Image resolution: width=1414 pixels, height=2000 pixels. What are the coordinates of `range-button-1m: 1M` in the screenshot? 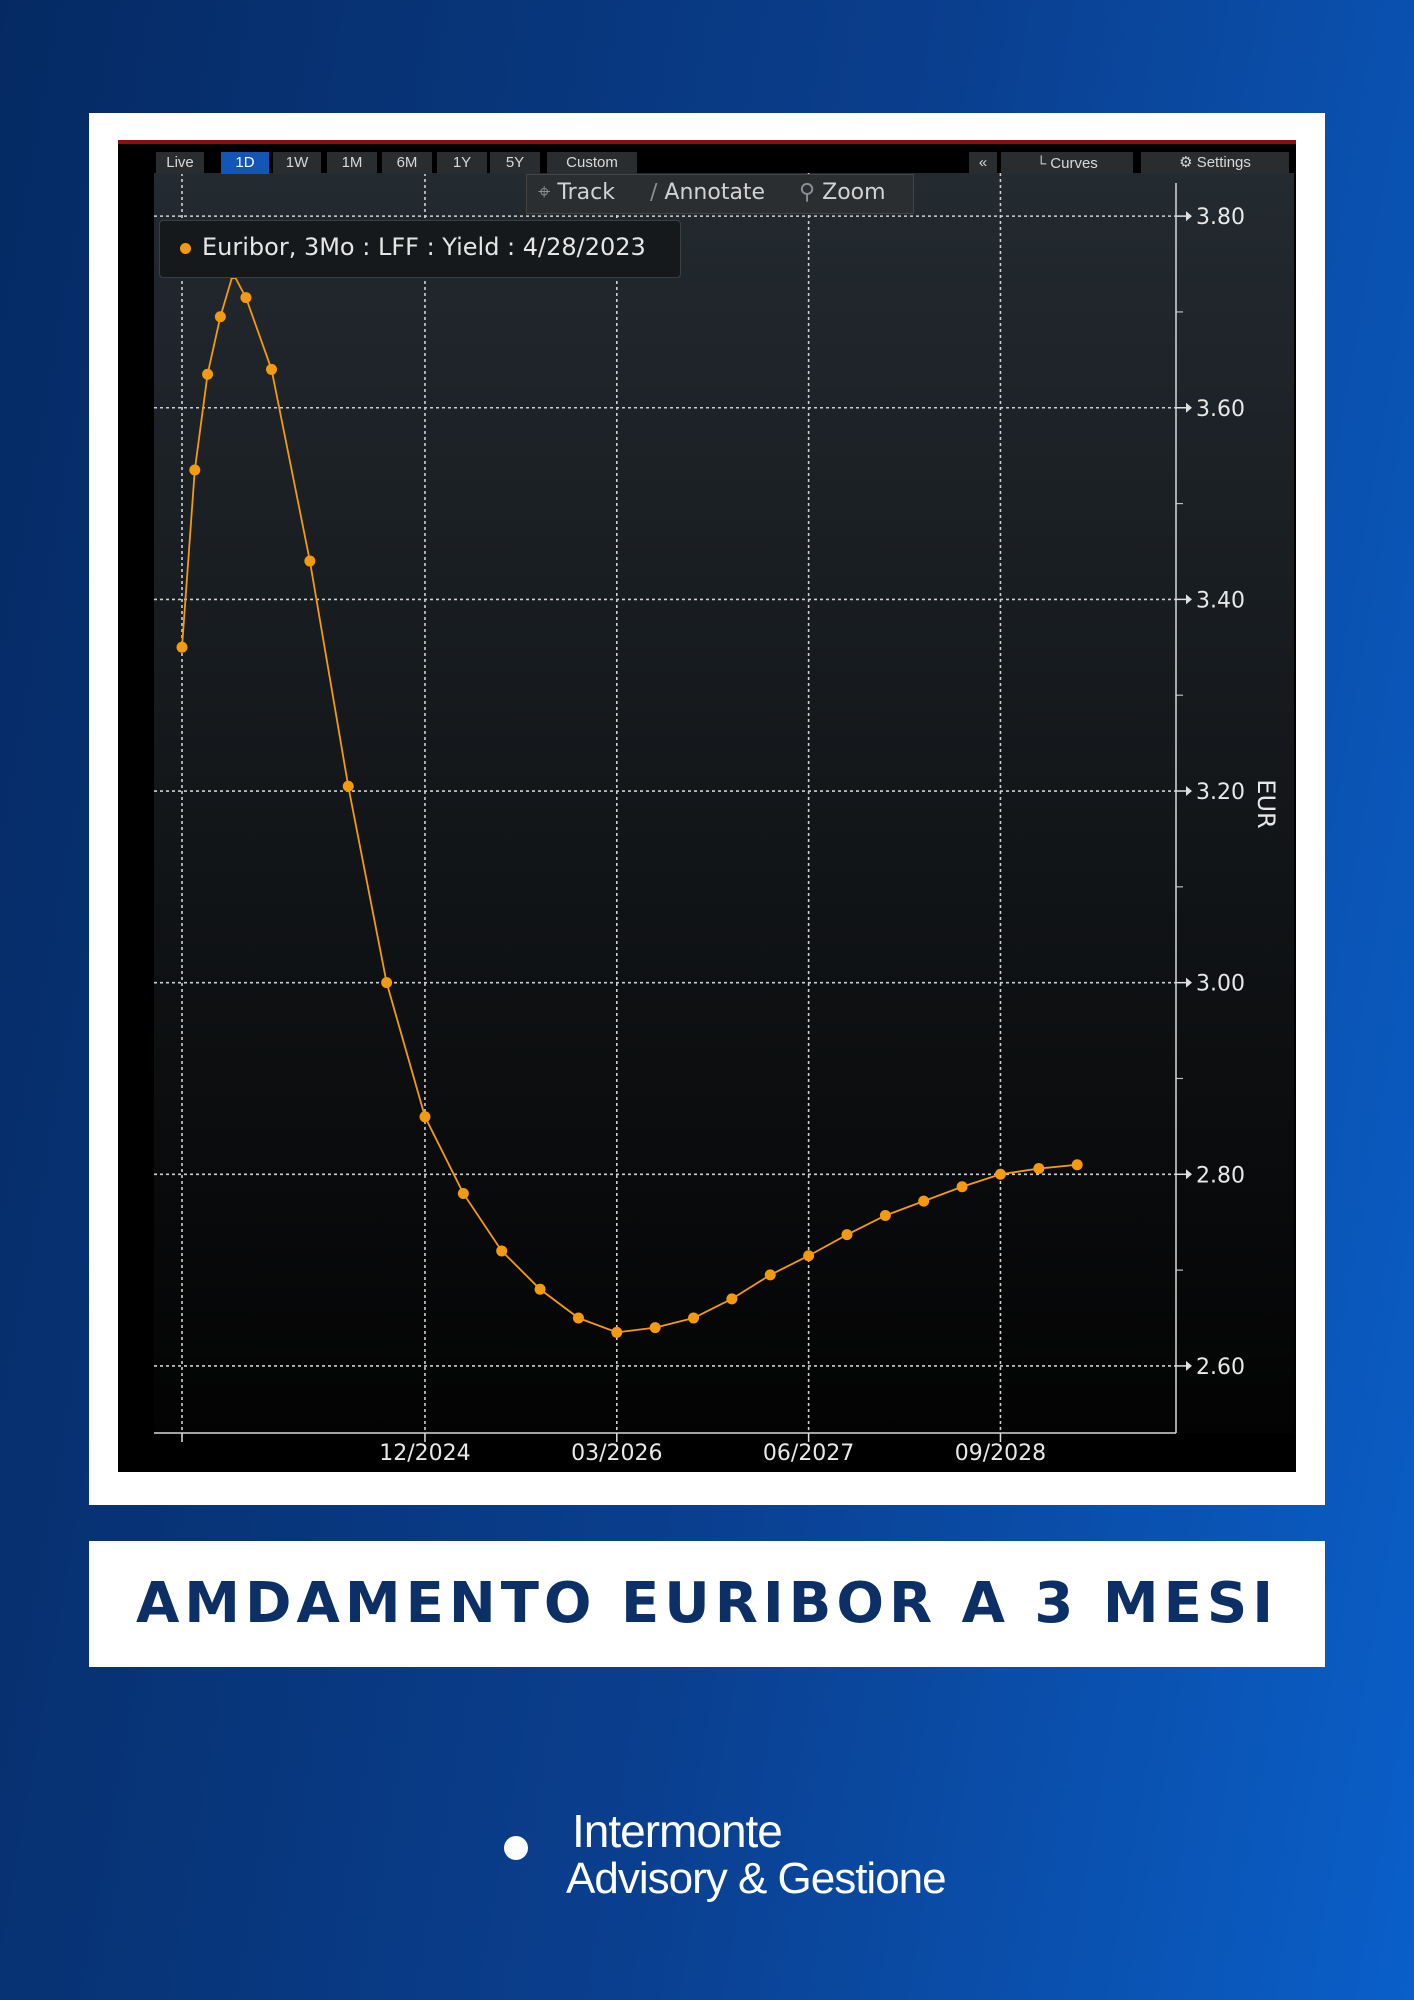 It's located at (352, 163).